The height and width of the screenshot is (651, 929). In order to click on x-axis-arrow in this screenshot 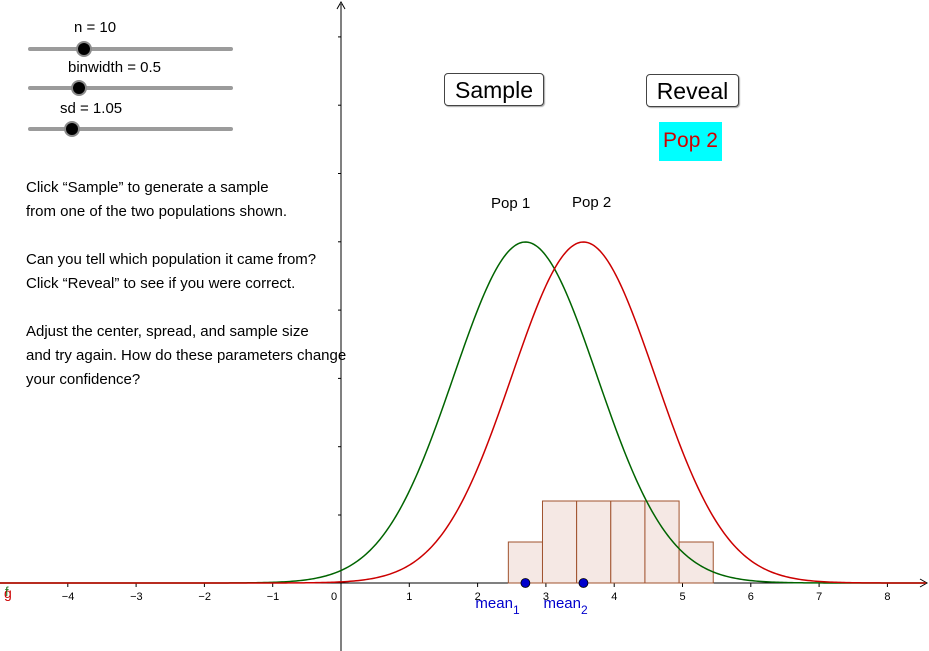, I will do `click(924, 583)`.